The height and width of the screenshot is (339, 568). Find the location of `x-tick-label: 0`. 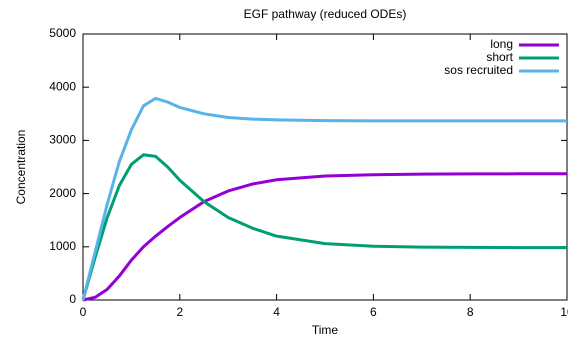

x-tick-label: 0 is located at coordinates (83, 312).